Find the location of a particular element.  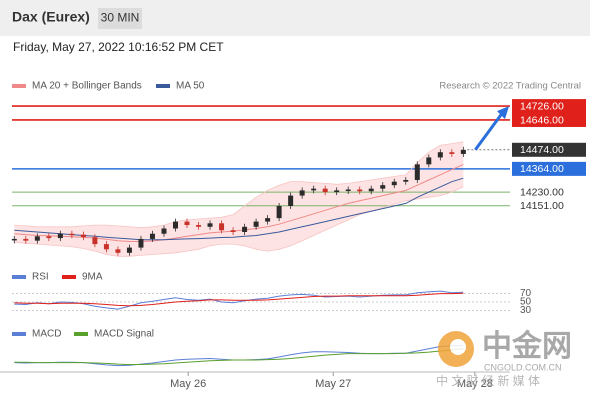

rsi-line is located at coordinates (239, 300).